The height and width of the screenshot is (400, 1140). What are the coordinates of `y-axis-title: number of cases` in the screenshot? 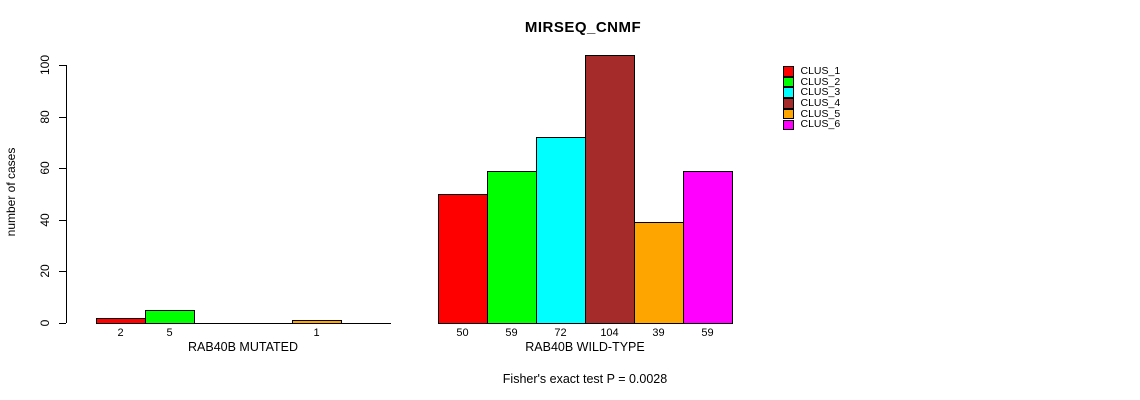 It's located at (11, 192).